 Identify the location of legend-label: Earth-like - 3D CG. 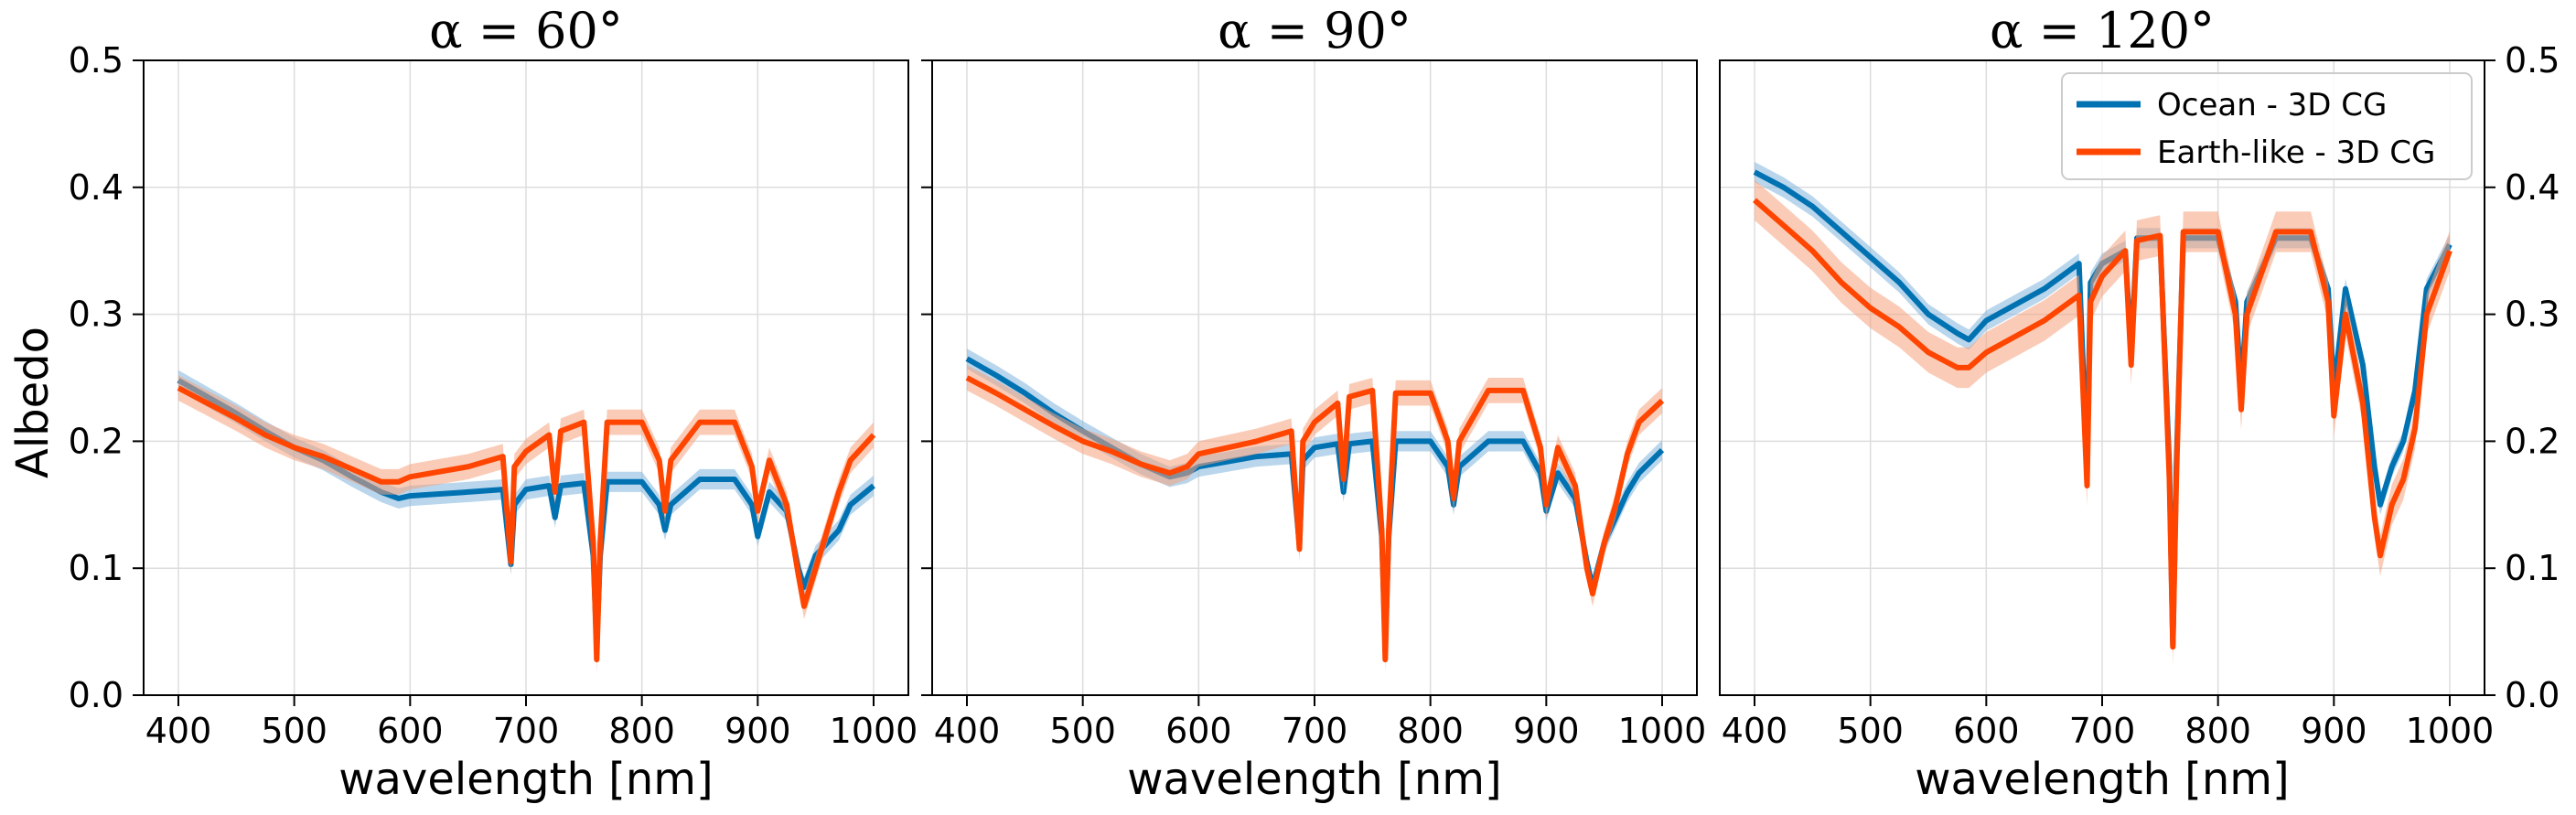
(2296, 152).